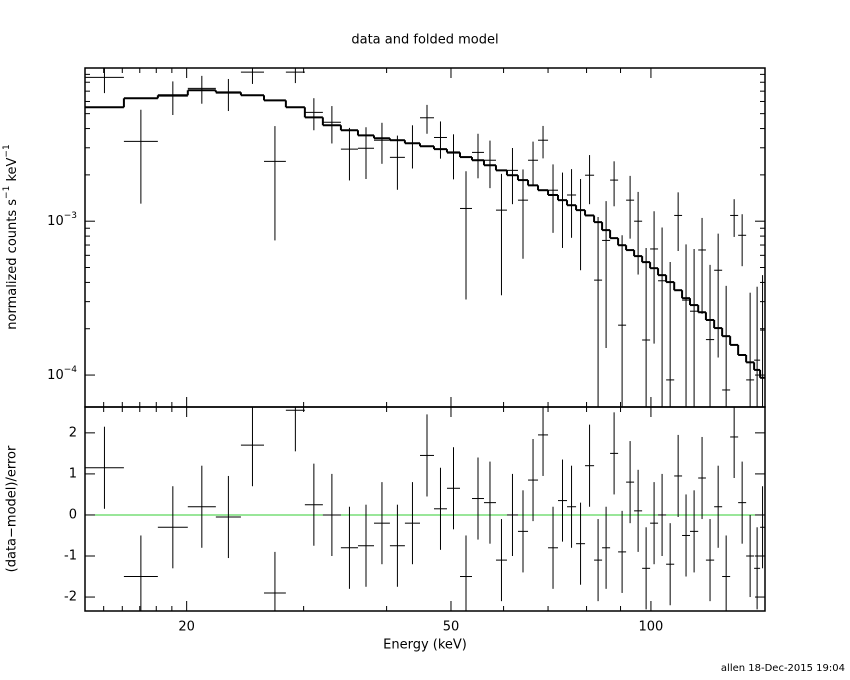 The height and width of the screenshot is (680, 850). I want to click on y-axis-label: (data−model)/error, so click(12, 508).